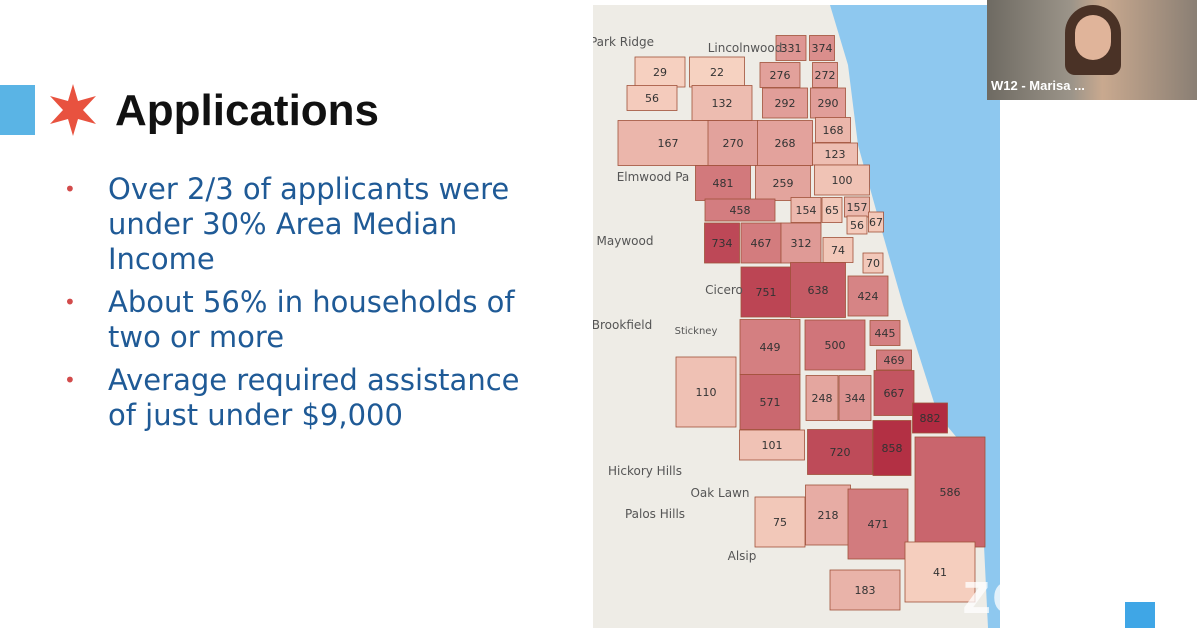 Image resolution: width=1200 pixels, height=628 pixels. I want to click on region-label: 157, so click(857, 207).